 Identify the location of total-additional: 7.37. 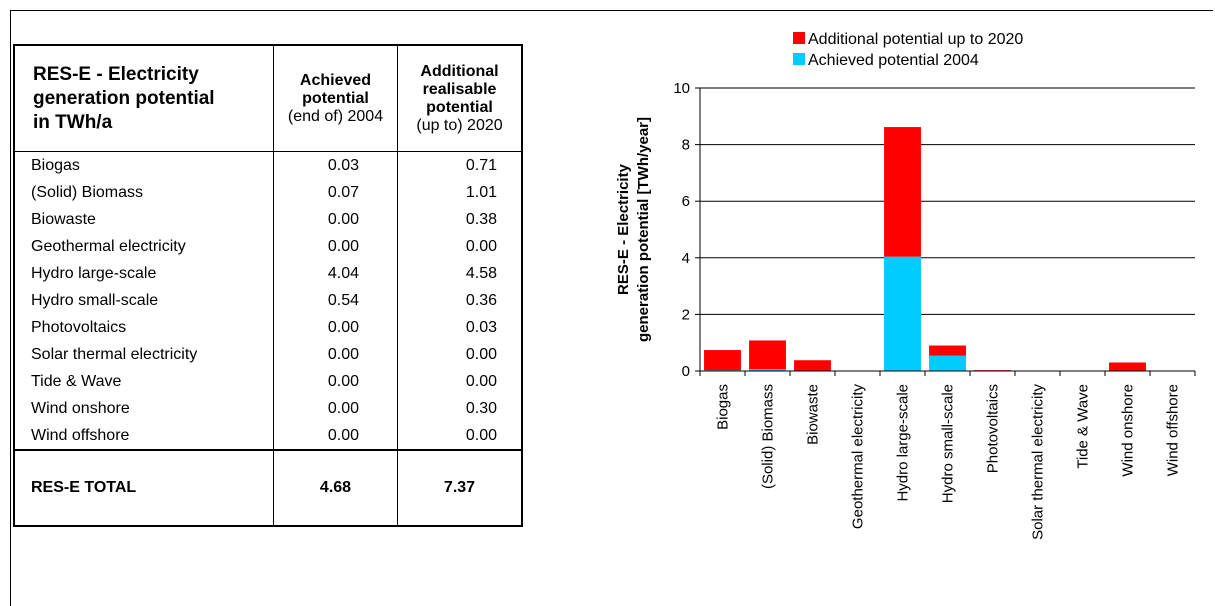
(459, 487).